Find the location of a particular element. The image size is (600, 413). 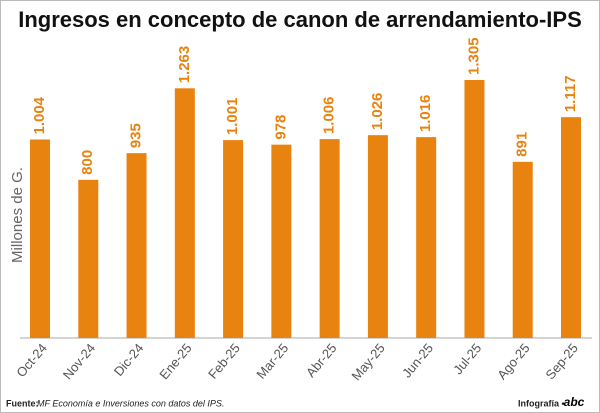

source-label: Fuente: is located at coordinates (22, 403).